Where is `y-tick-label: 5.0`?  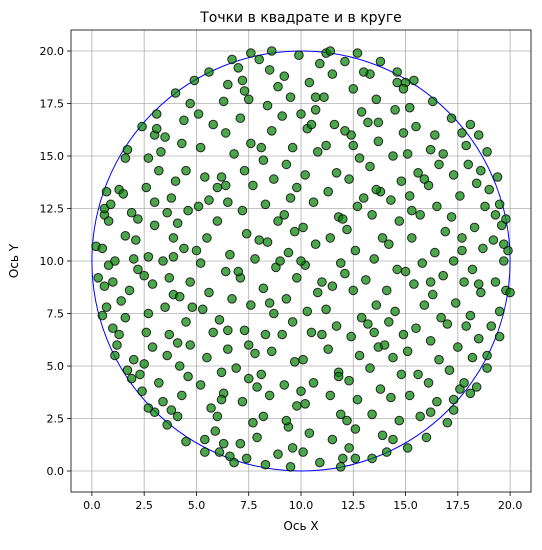 y-tick-label: 5.0 is located at coordinates (56, 366).